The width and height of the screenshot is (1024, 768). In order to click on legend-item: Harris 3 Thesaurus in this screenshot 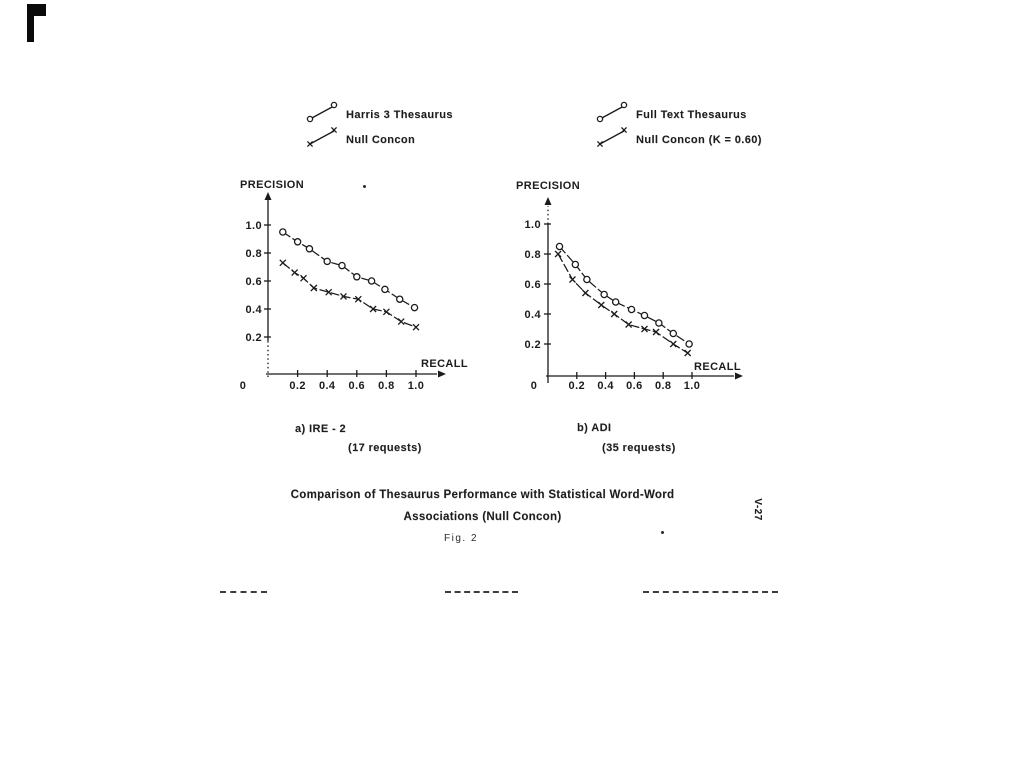, I will do `click(378, 111)`.